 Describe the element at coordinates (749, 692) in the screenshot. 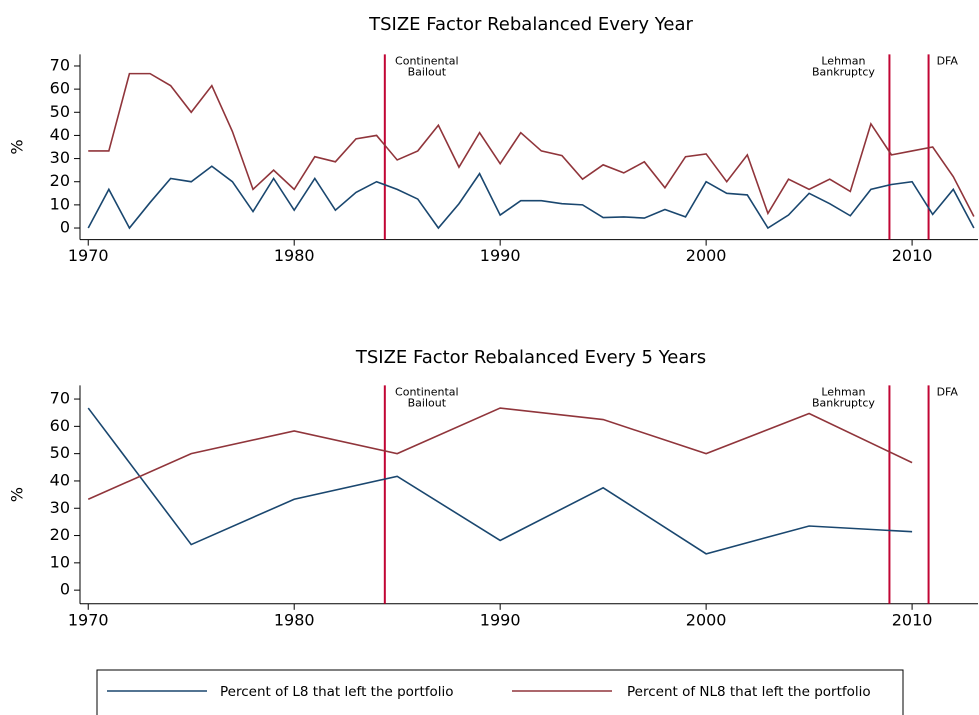

I see `legend-label: Percent of NL8 that left the portfolio` at that location.